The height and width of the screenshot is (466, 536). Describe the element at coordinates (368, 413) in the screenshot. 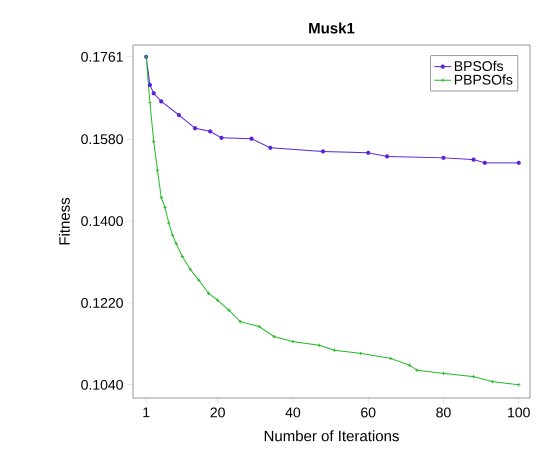

I see `x-tick-label: 60` at that location.